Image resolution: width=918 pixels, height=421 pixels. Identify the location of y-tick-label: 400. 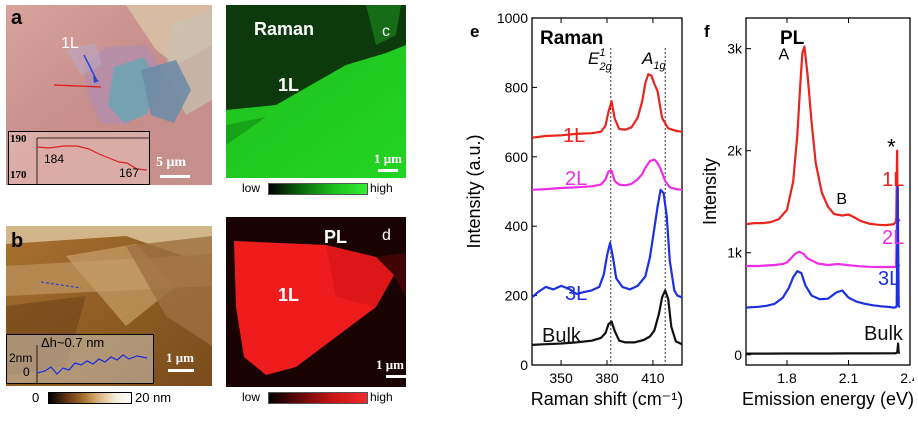
(517, 226).